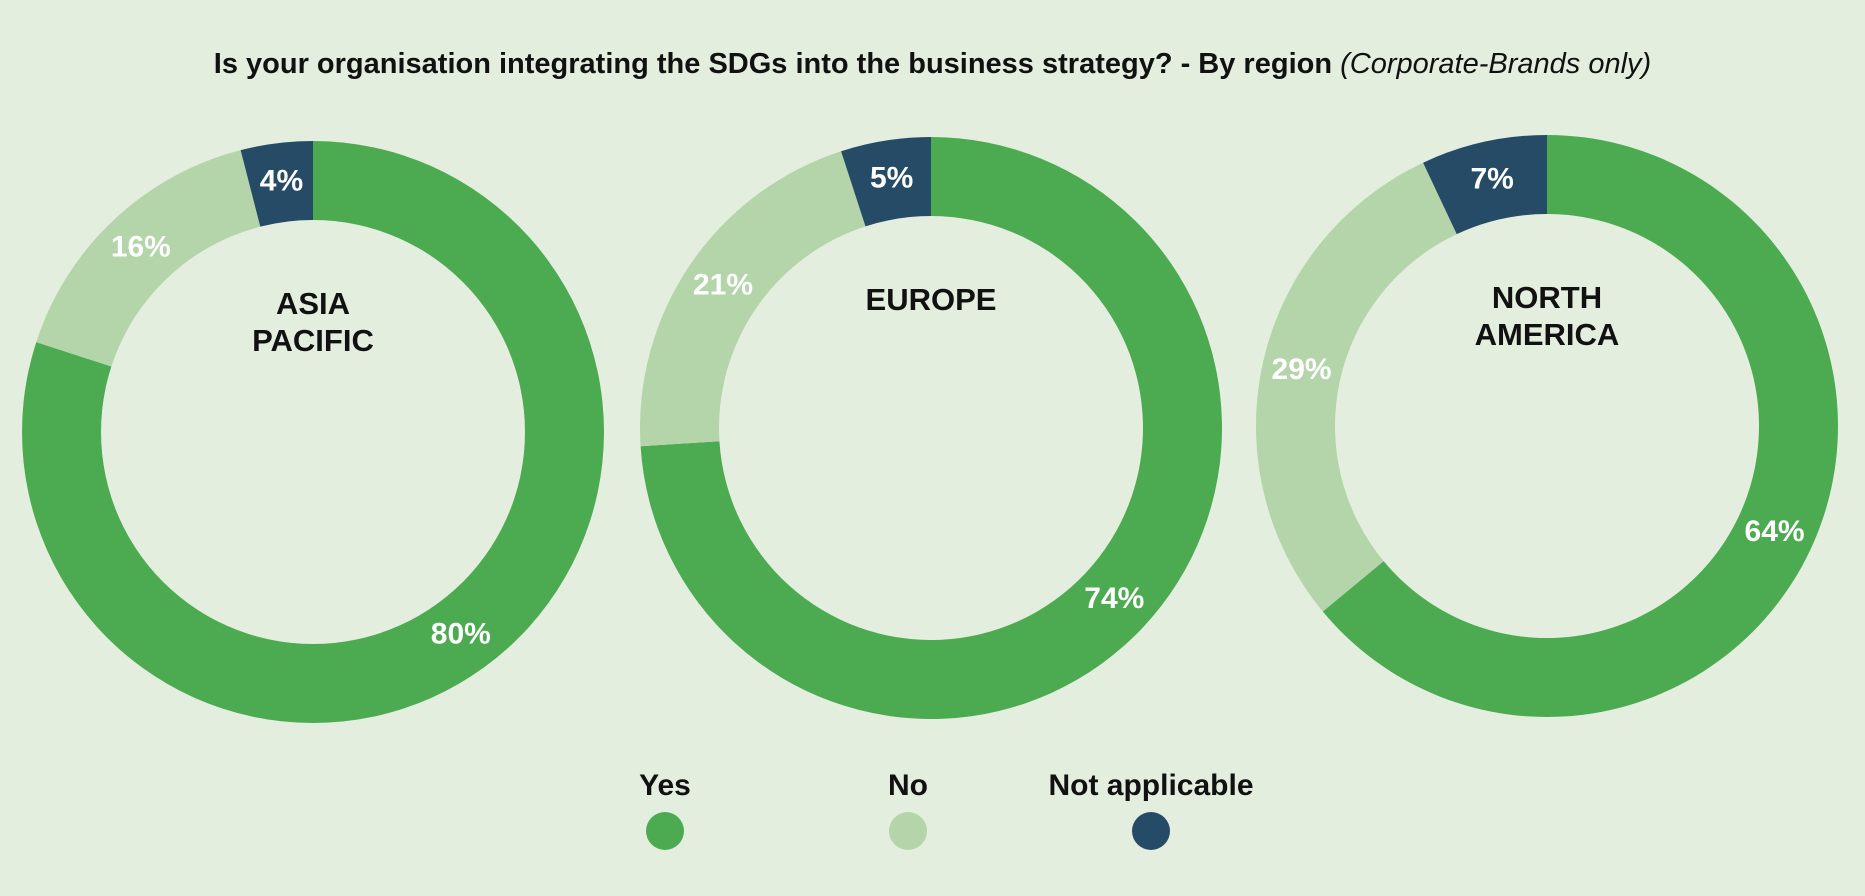 Image resolution: width=1865 pixels, height=896 pixels. Describe the element at coordinates (313, 322) in the screenshot. I see `region-title: ASIA PACIFIC` at that location.